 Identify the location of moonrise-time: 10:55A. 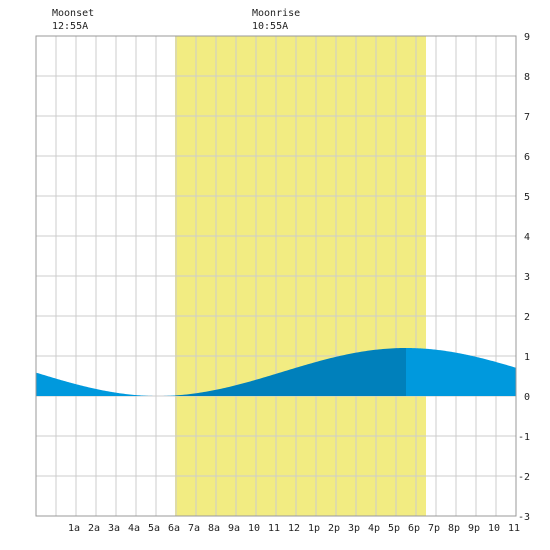
(270, 26).